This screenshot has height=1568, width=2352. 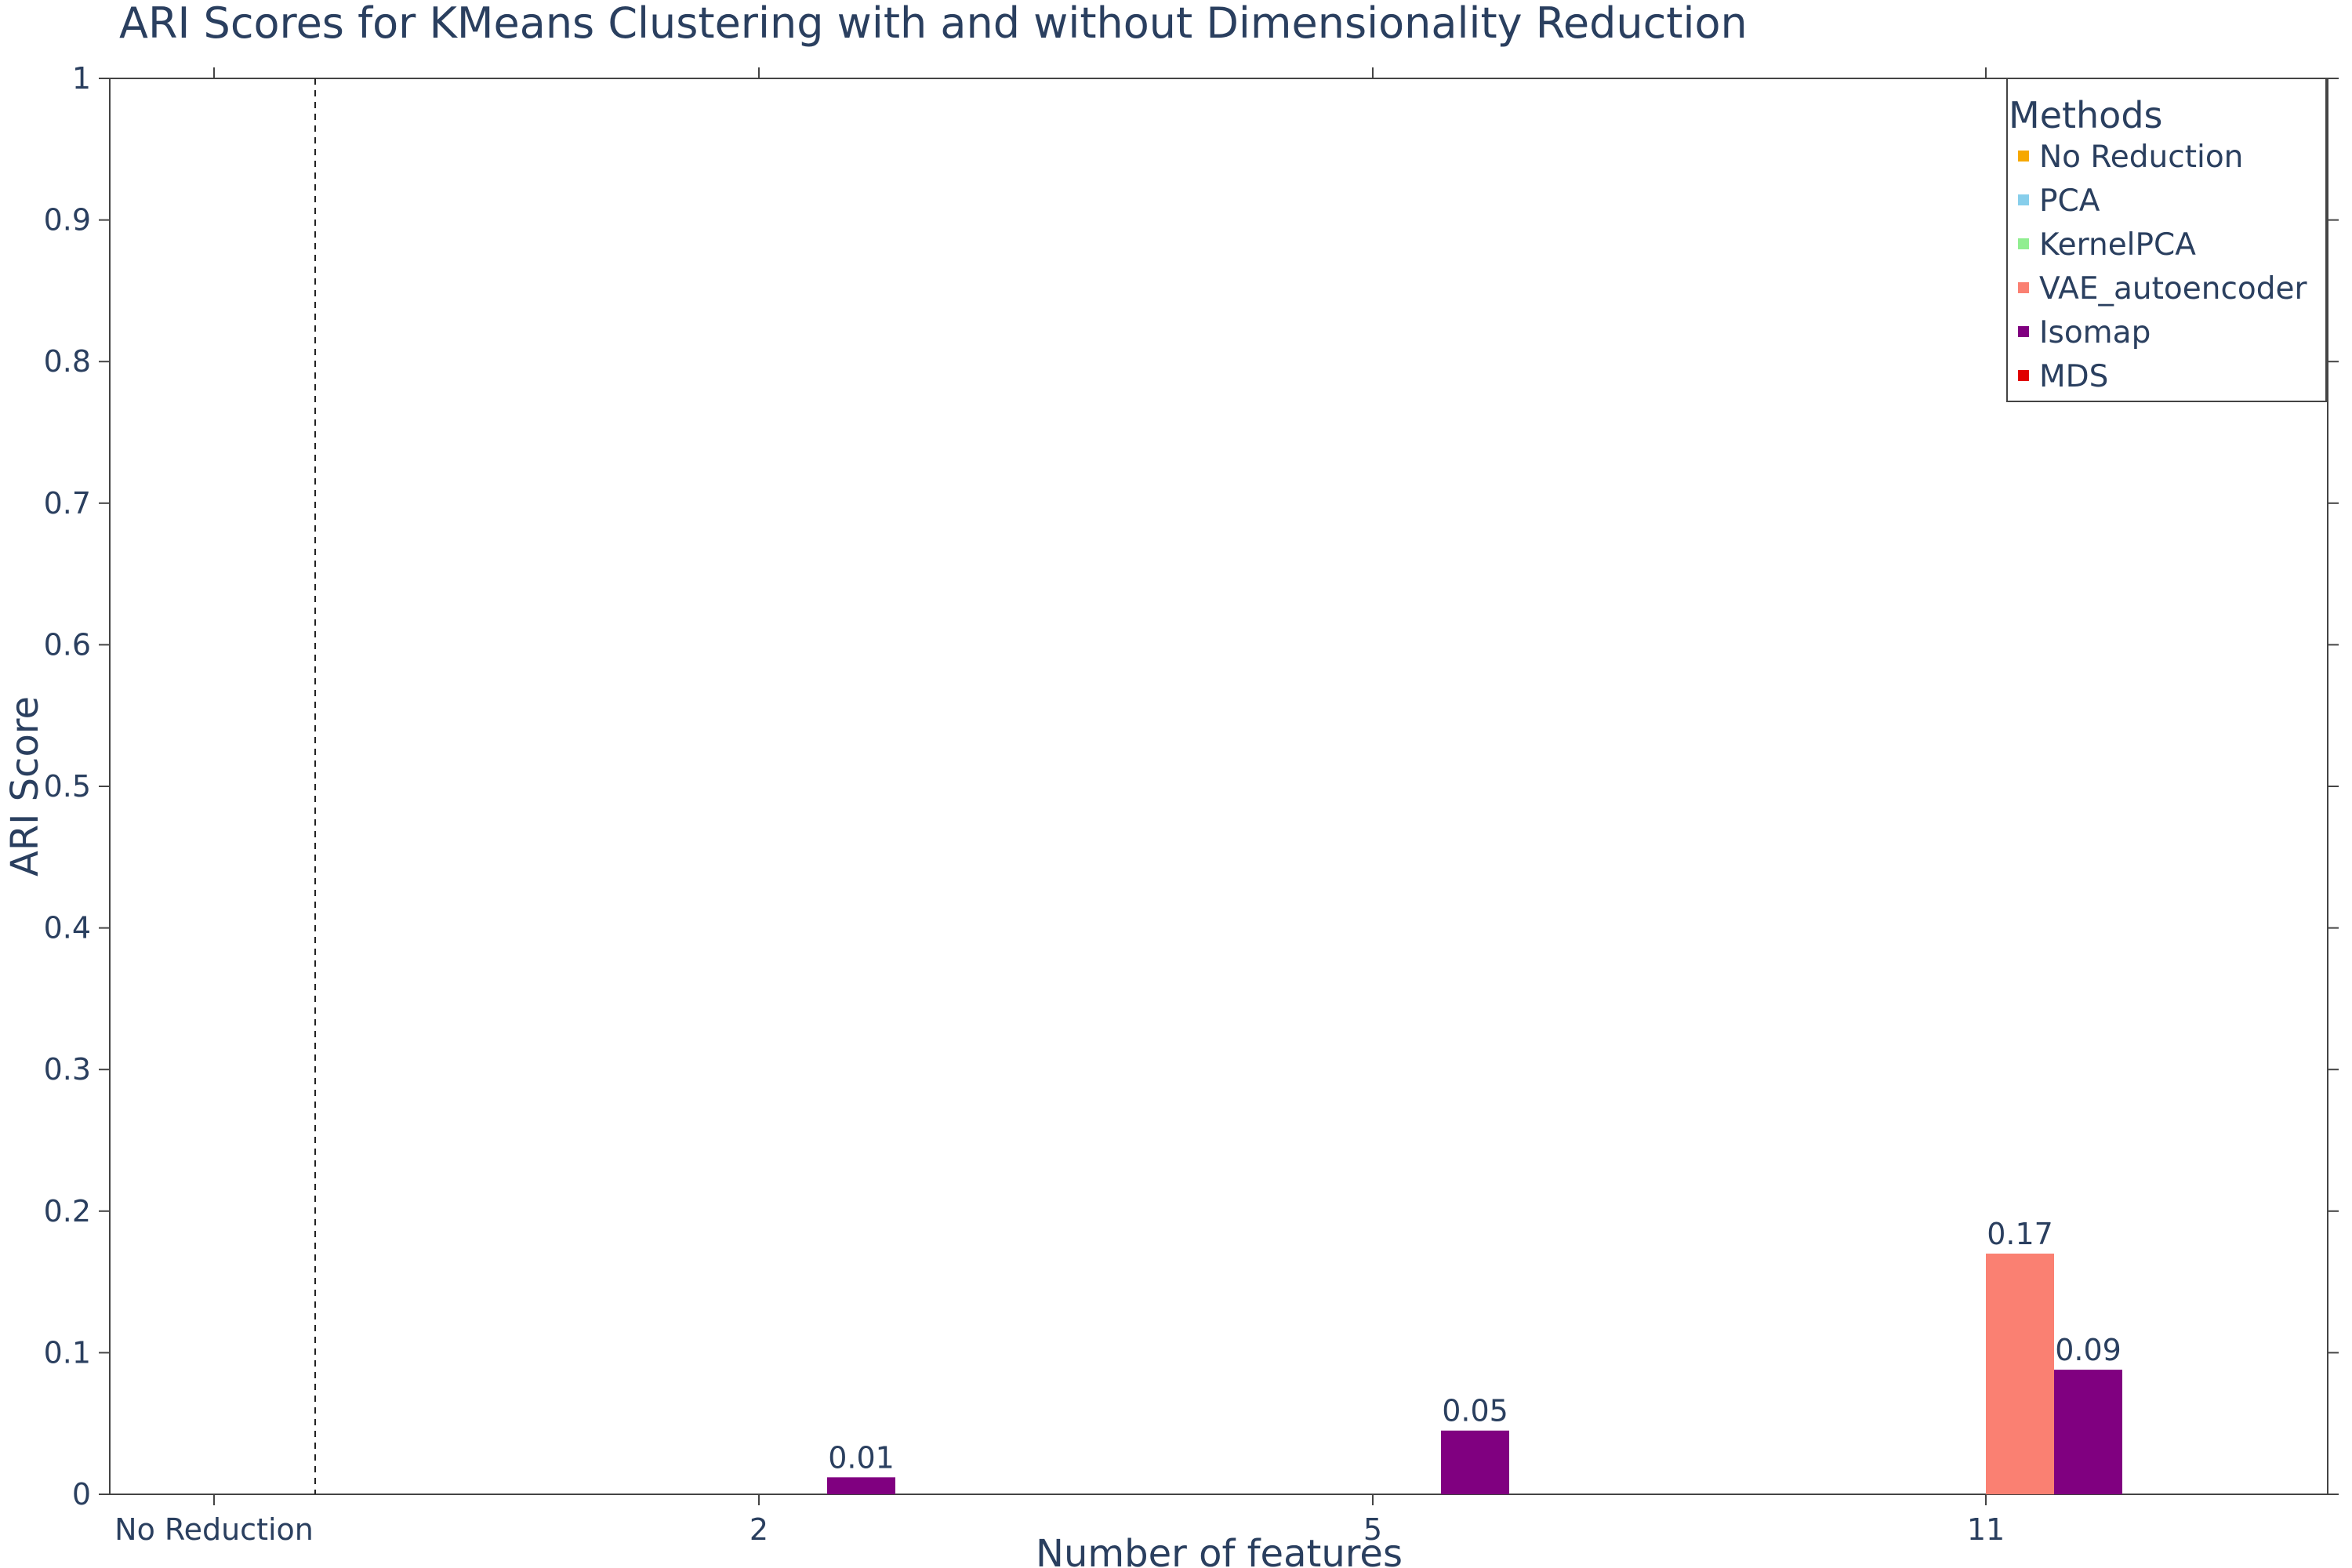 I want to click on bar-labels: 0.01 0.05 0.17 0.09, so click(x=1475, y=1346).